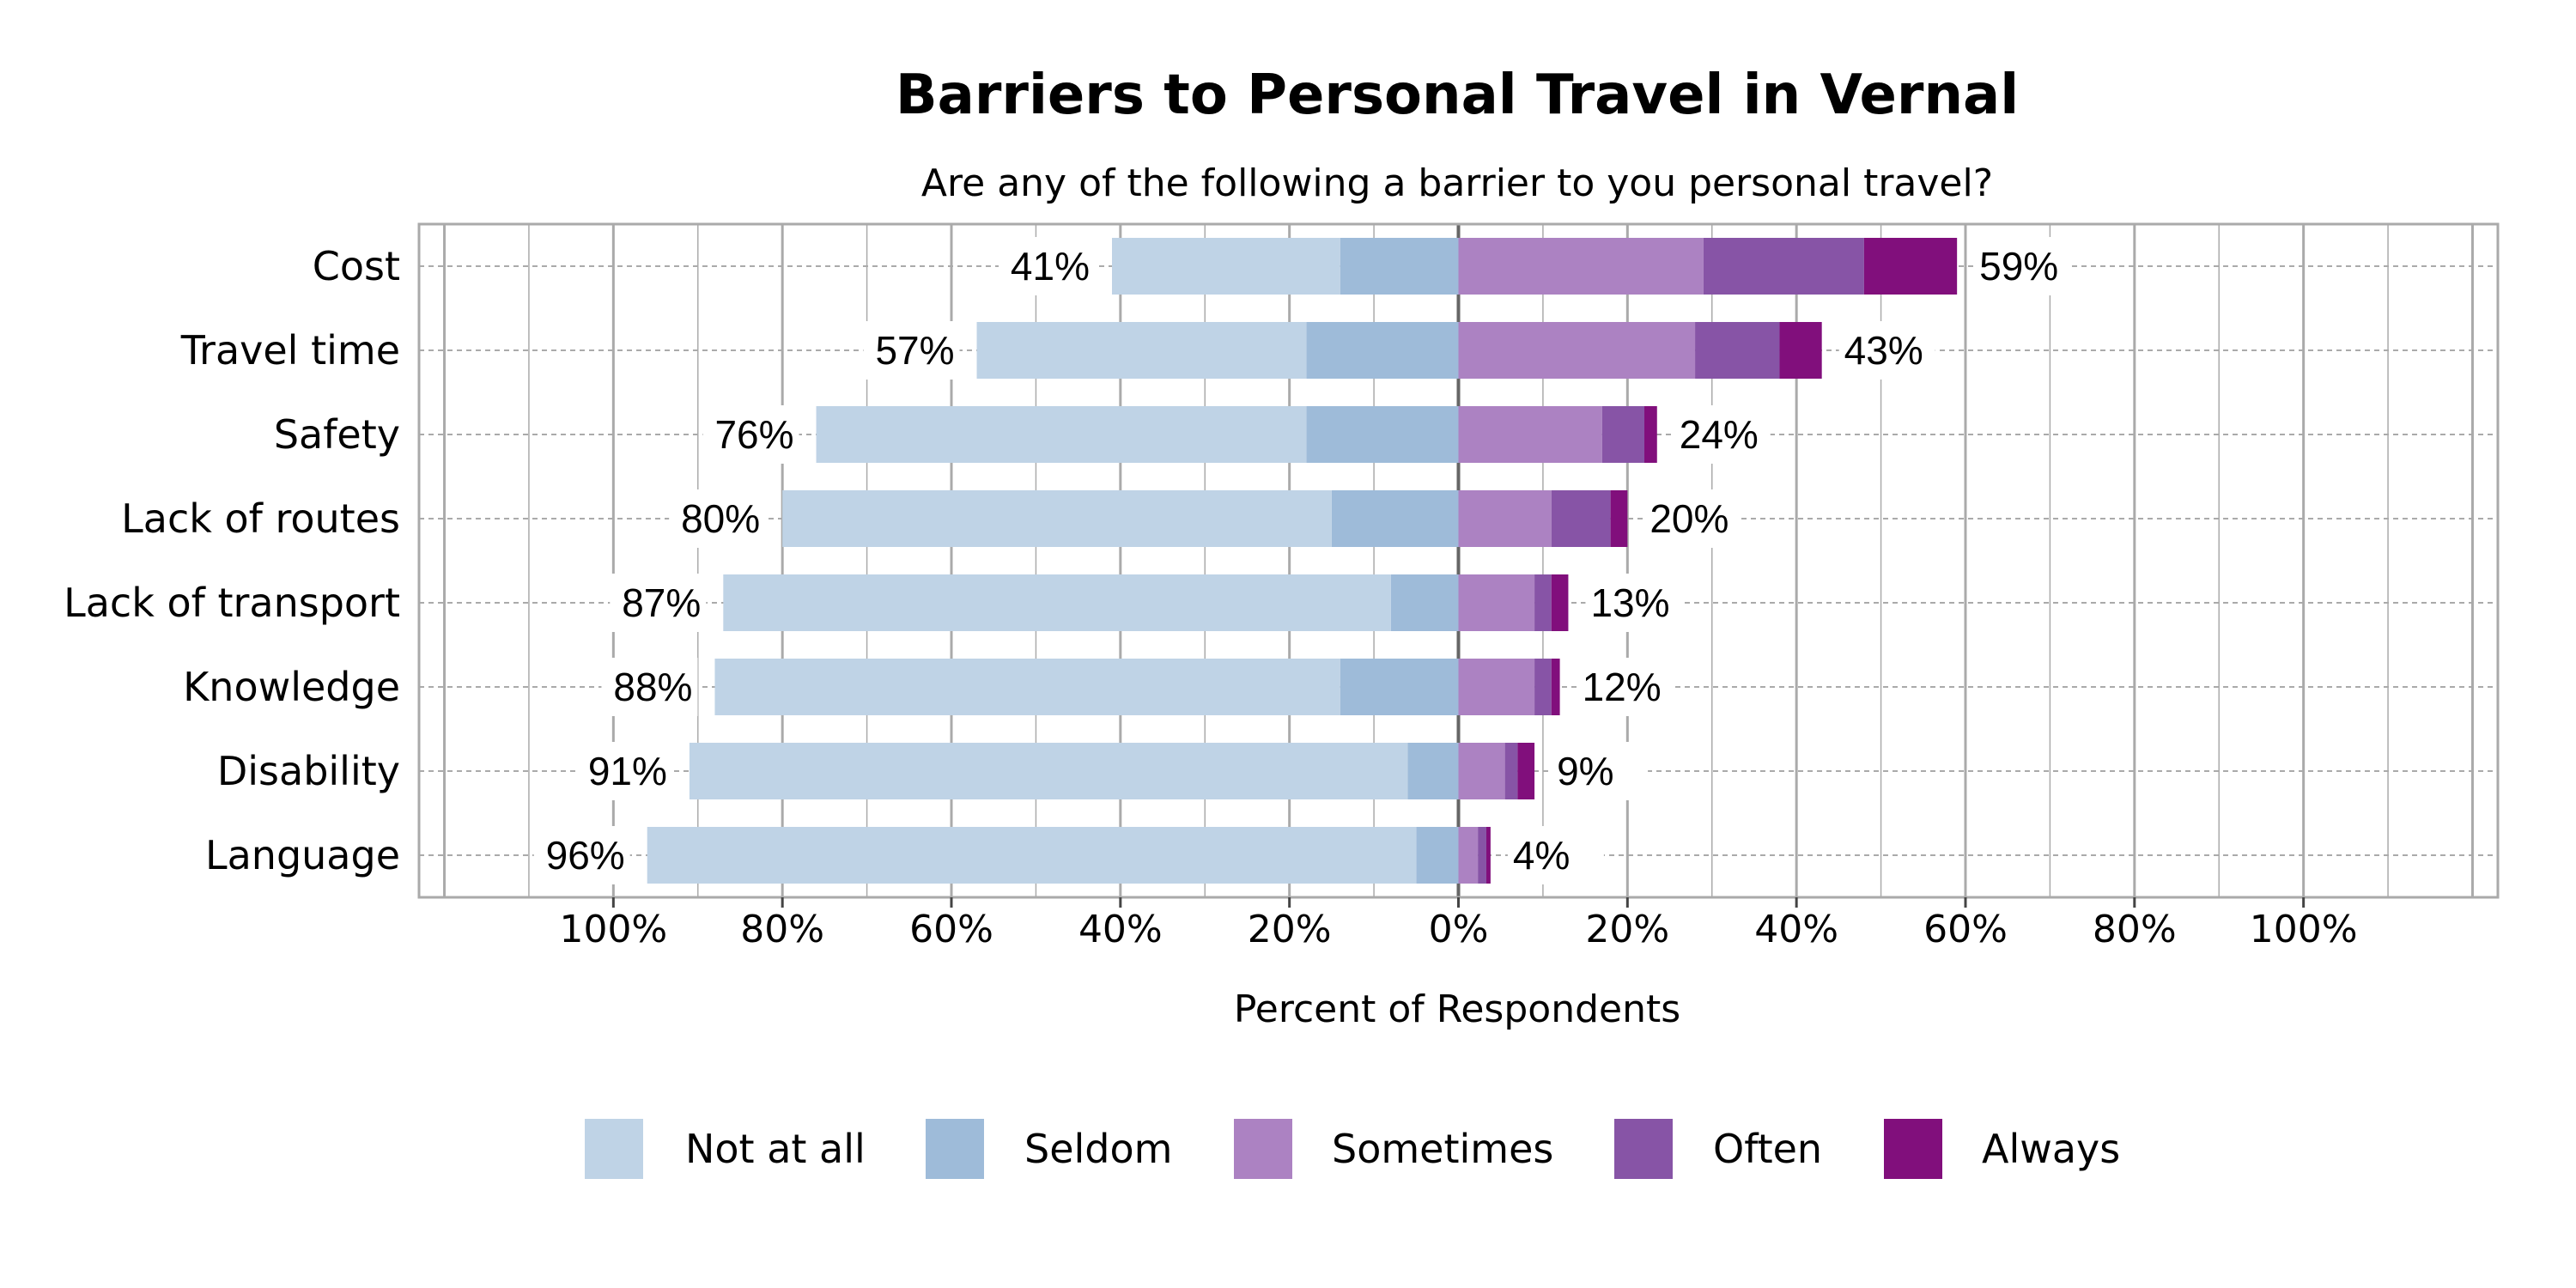 The height and width of the screenshot is (1288, 2576). Describe the element at coordinates (1457, 1009) in the screenshot. I see `x-axis-label: Percent of Respondents` at that location.